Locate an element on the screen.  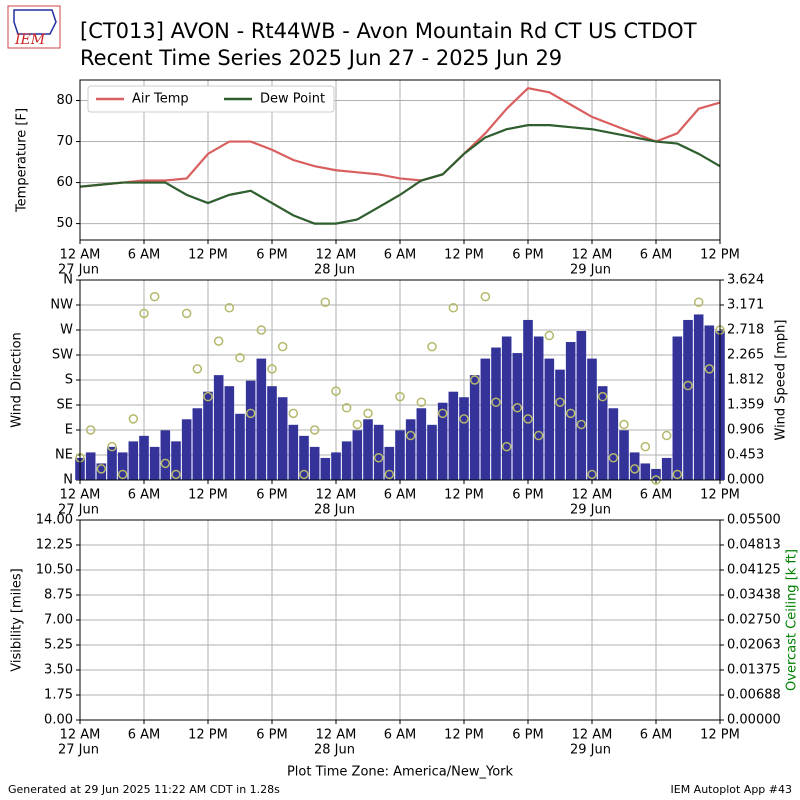
y-tick-label: 14.00 is located at coordinates (54, 520).